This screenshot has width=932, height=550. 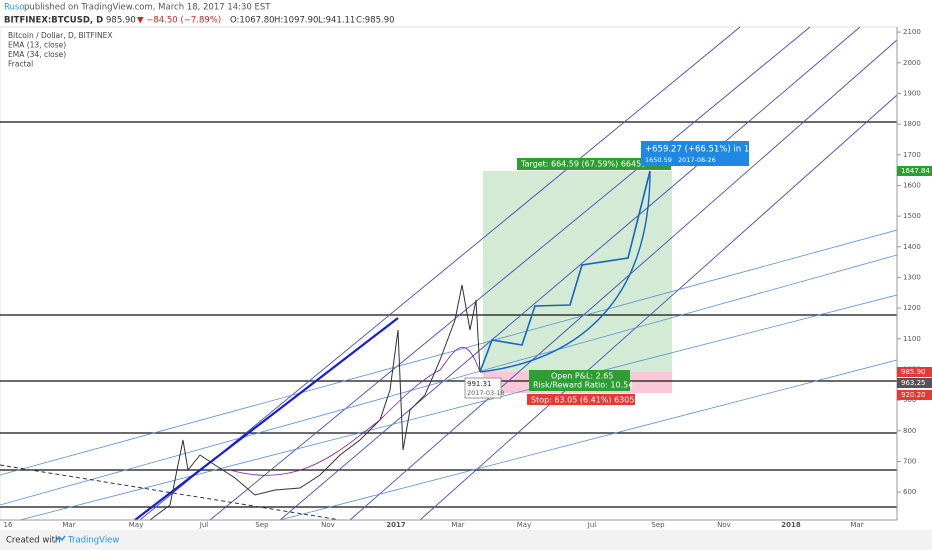 I want to click on projection-badge, so click(x=695, y=153).